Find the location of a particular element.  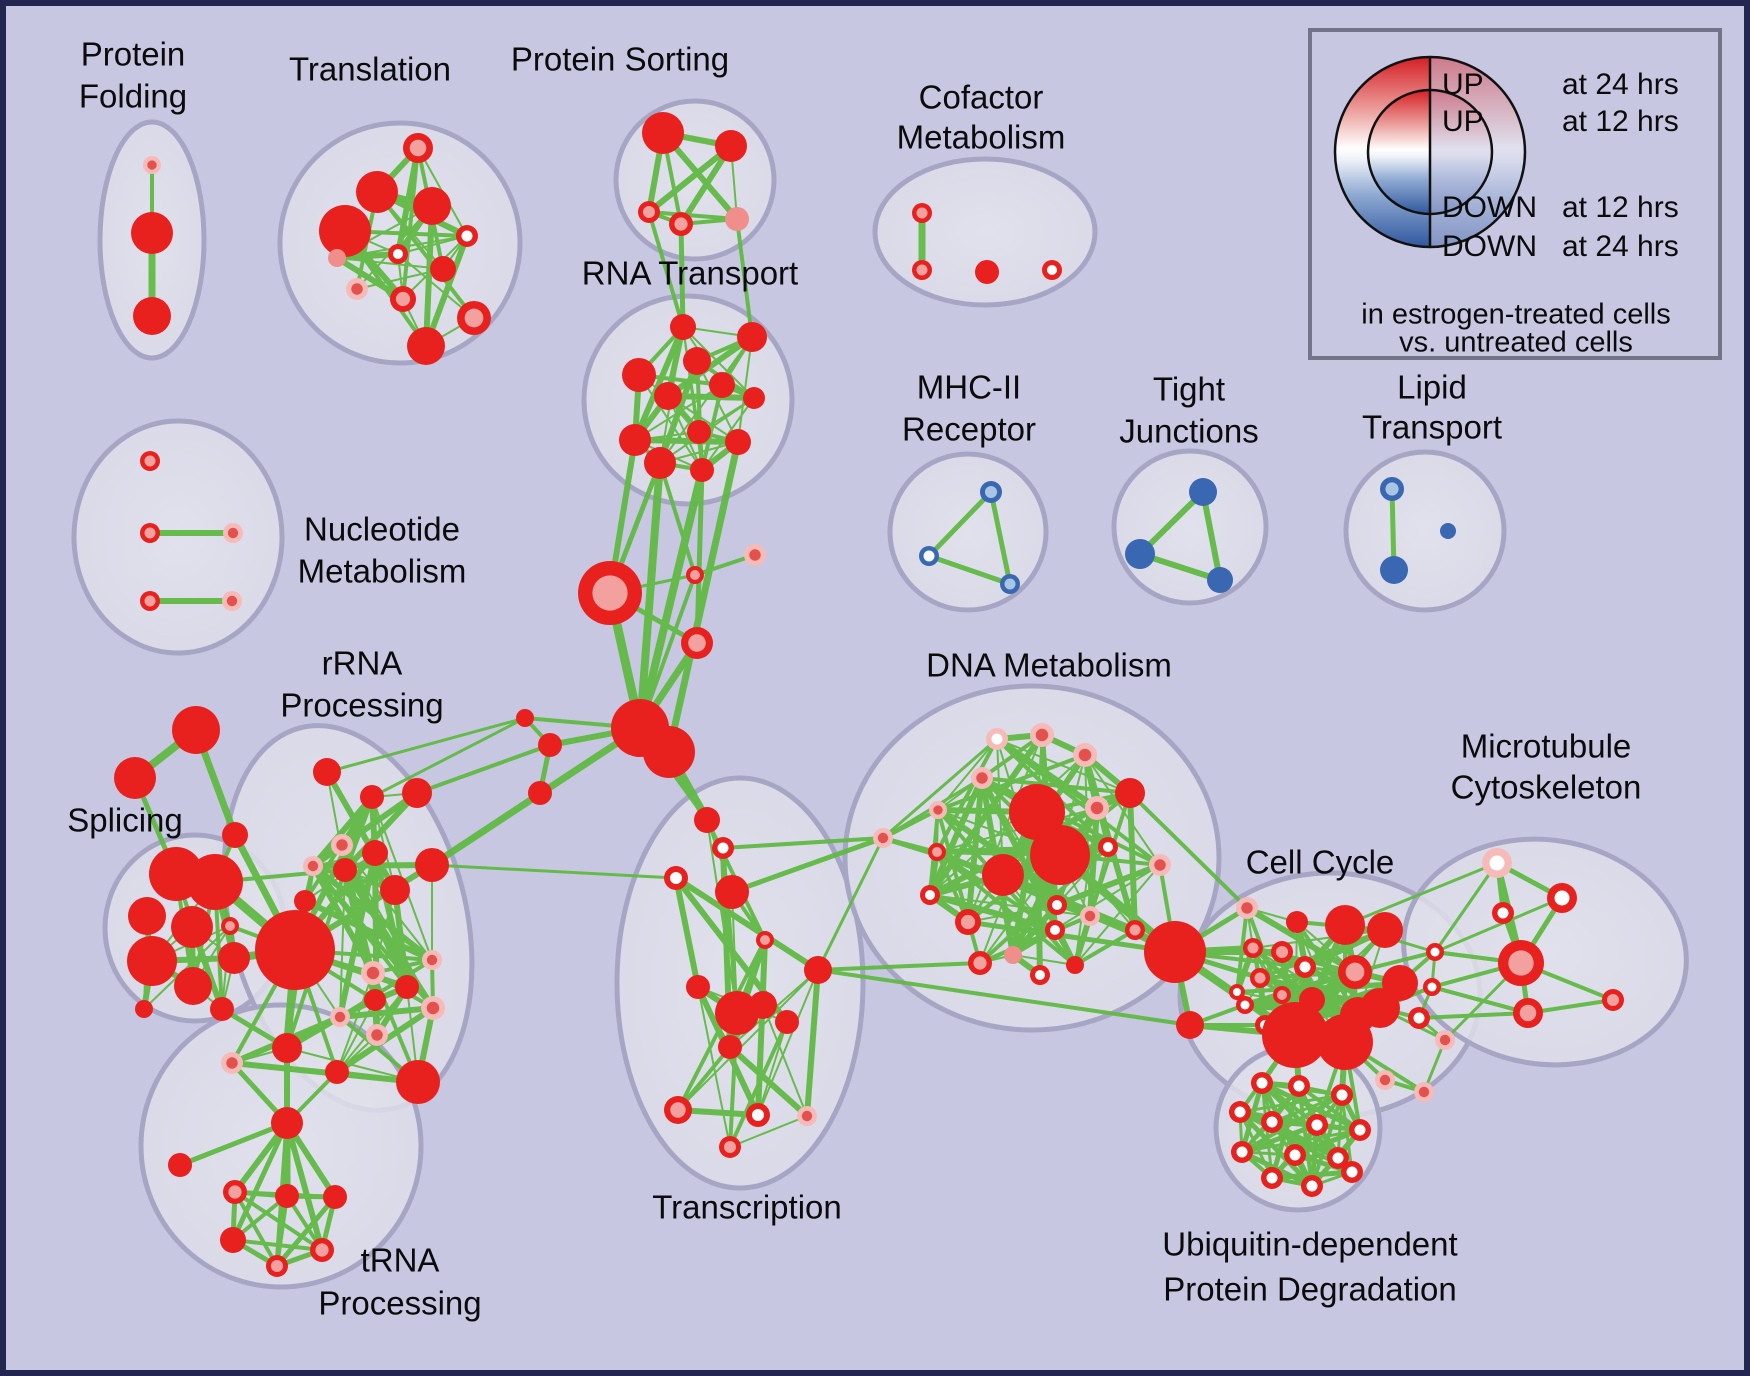

cluster-label-trna-processing: tRNA is located at coordinates (400, 1260).